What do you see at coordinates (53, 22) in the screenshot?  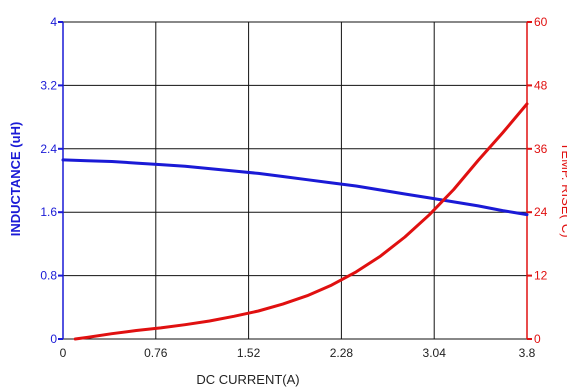 I see `y-left-tick-label: 4` at bounding box center [53, 22].